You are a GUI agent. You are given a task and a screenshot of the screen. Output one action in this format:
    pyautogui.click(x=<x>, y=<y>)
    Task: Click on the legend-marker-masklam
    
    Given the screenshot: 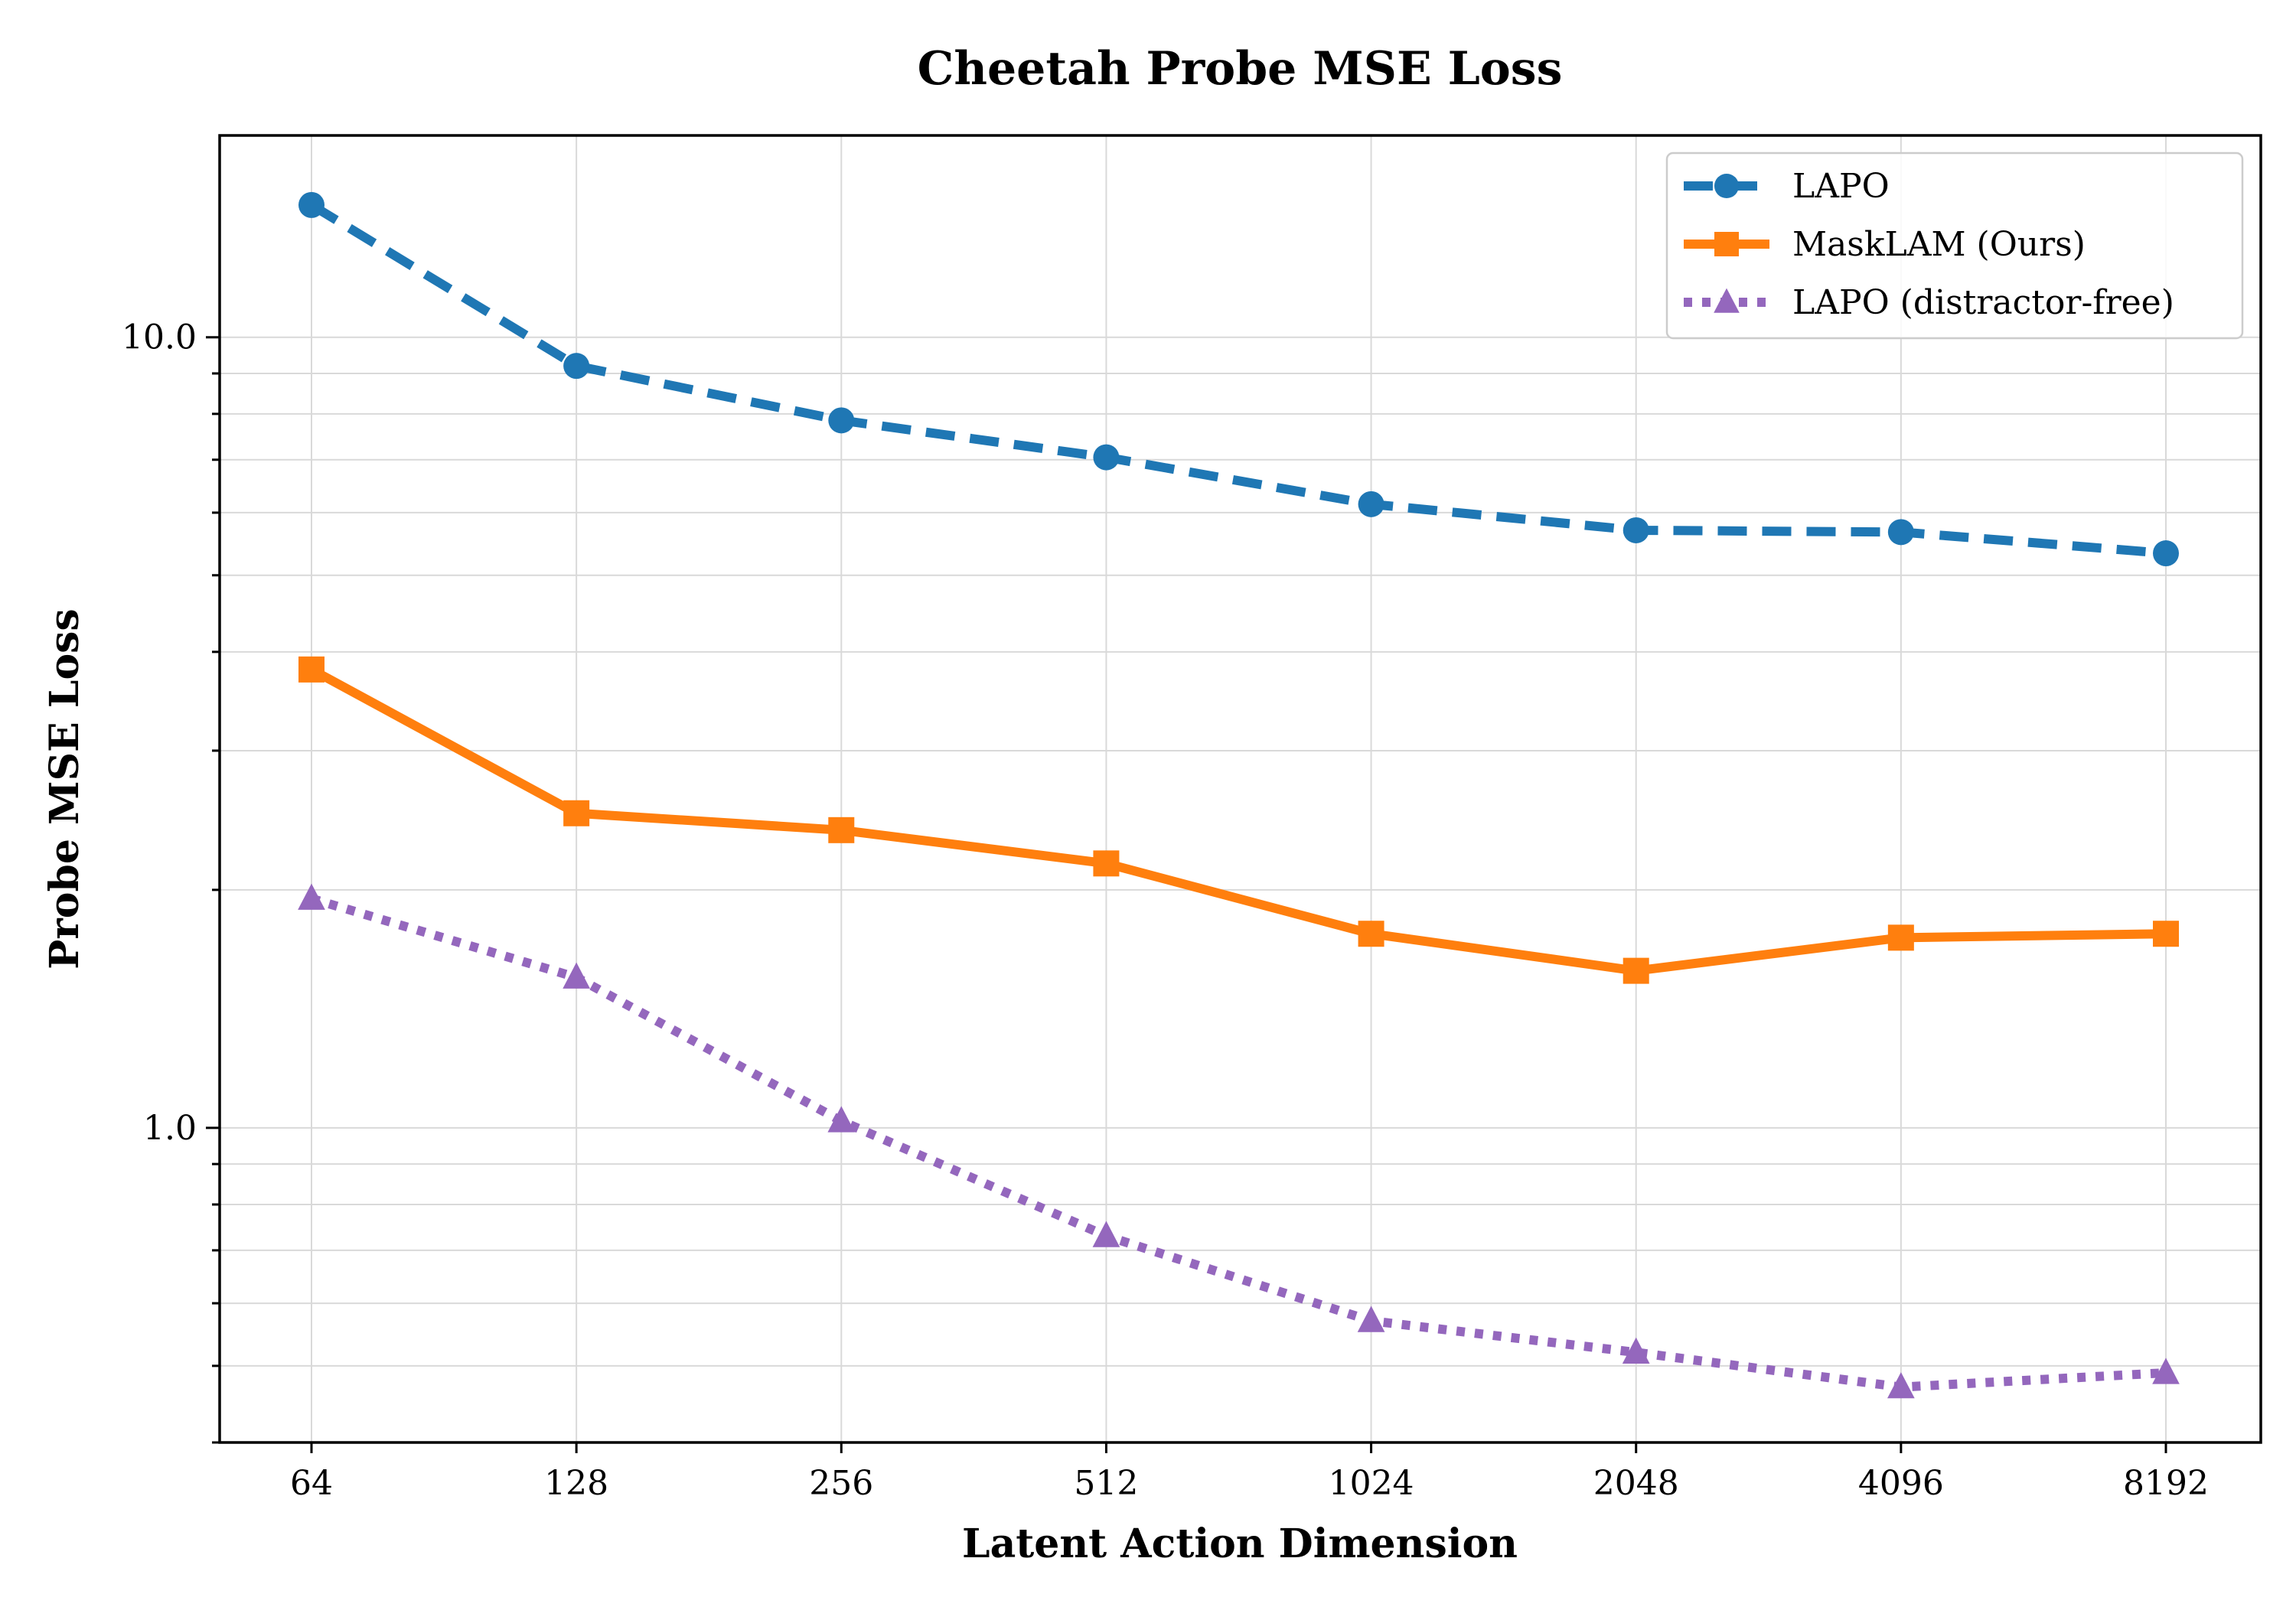 What is the action you would take?
    pyautogui.click(x=1726, y=244)
    